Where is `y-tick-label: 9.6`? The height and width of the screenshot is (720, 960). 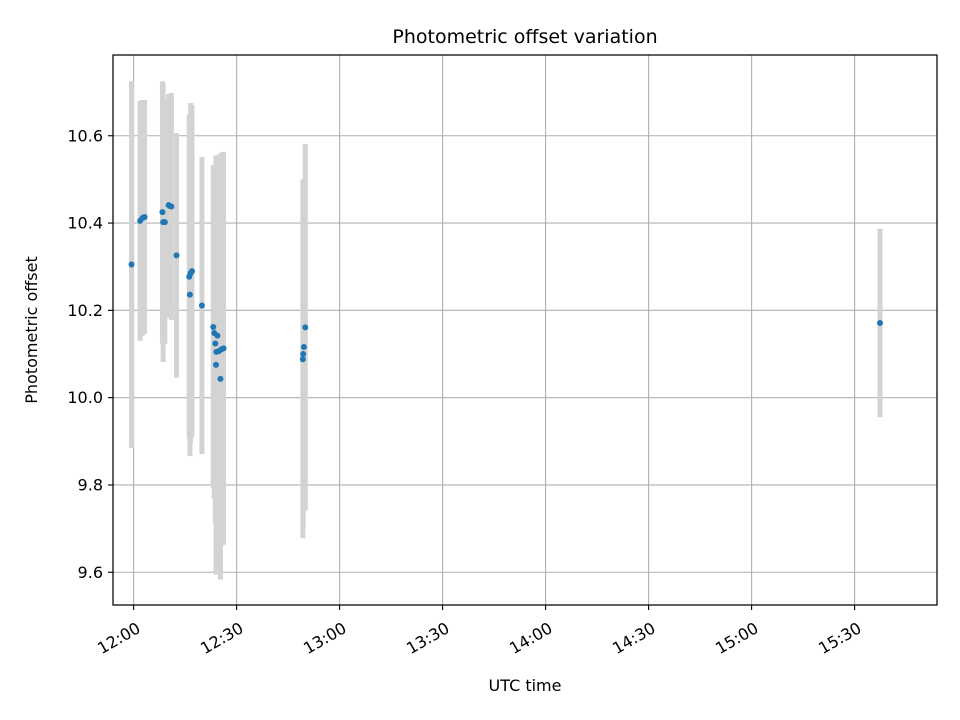
y-tick-label: 9.6 is located at coordinates (90, 572).